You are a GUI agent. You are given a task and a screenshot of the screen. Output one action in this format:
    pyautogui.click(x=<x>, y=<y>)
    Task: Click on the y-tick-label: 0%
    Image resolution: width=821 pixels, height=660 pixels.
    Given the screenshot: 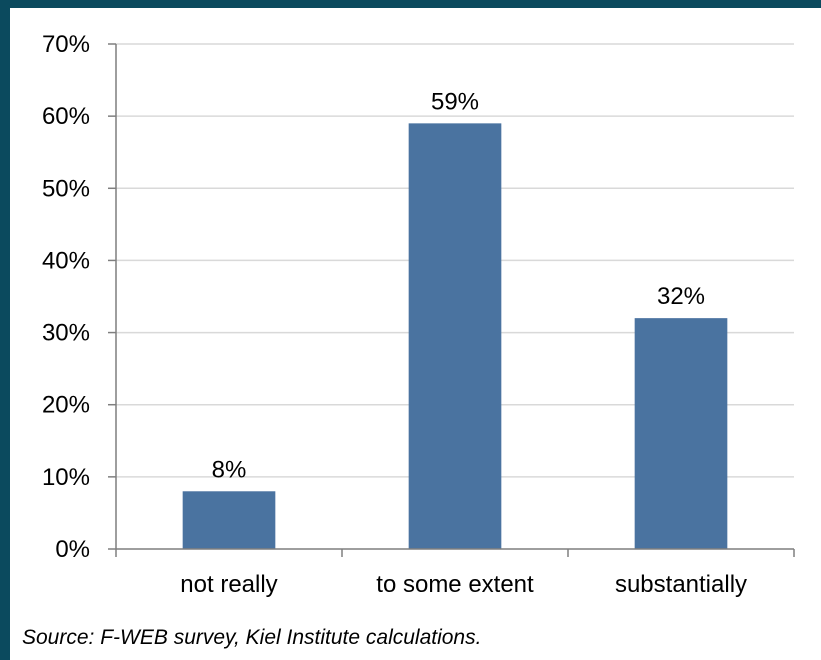 What is the action you would take?
    pyautogui.click(x=72, y=549)
    